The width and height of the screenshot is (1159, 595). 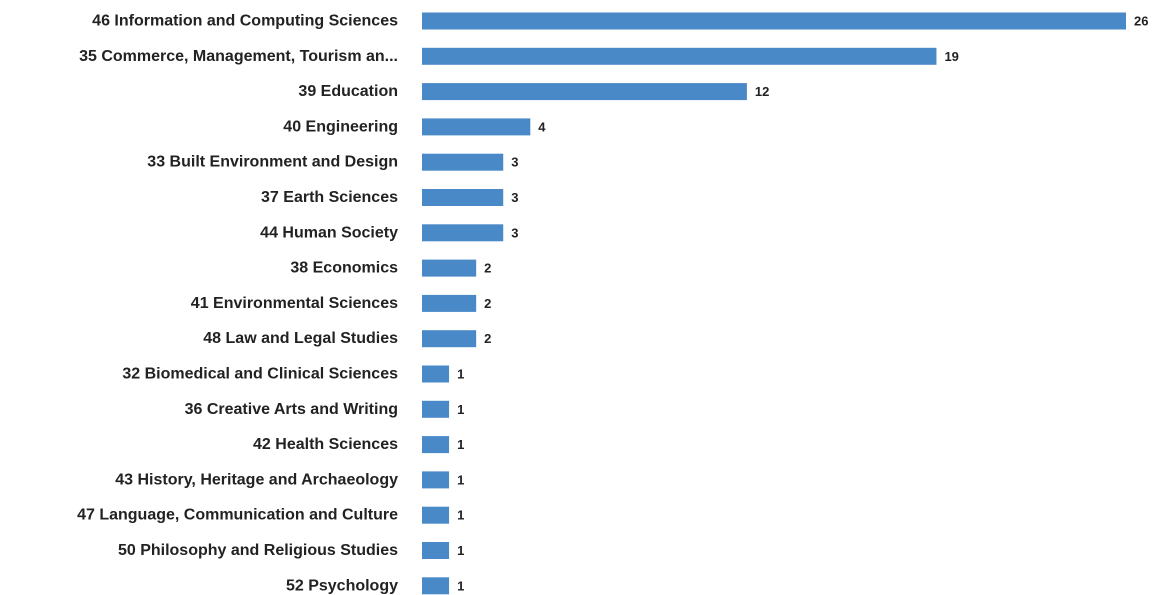 What do you see at coordinates (272, 162) in the screenshot?
I see `category-label: 33 Built Environment and Design` at bounding box center [272, 162].